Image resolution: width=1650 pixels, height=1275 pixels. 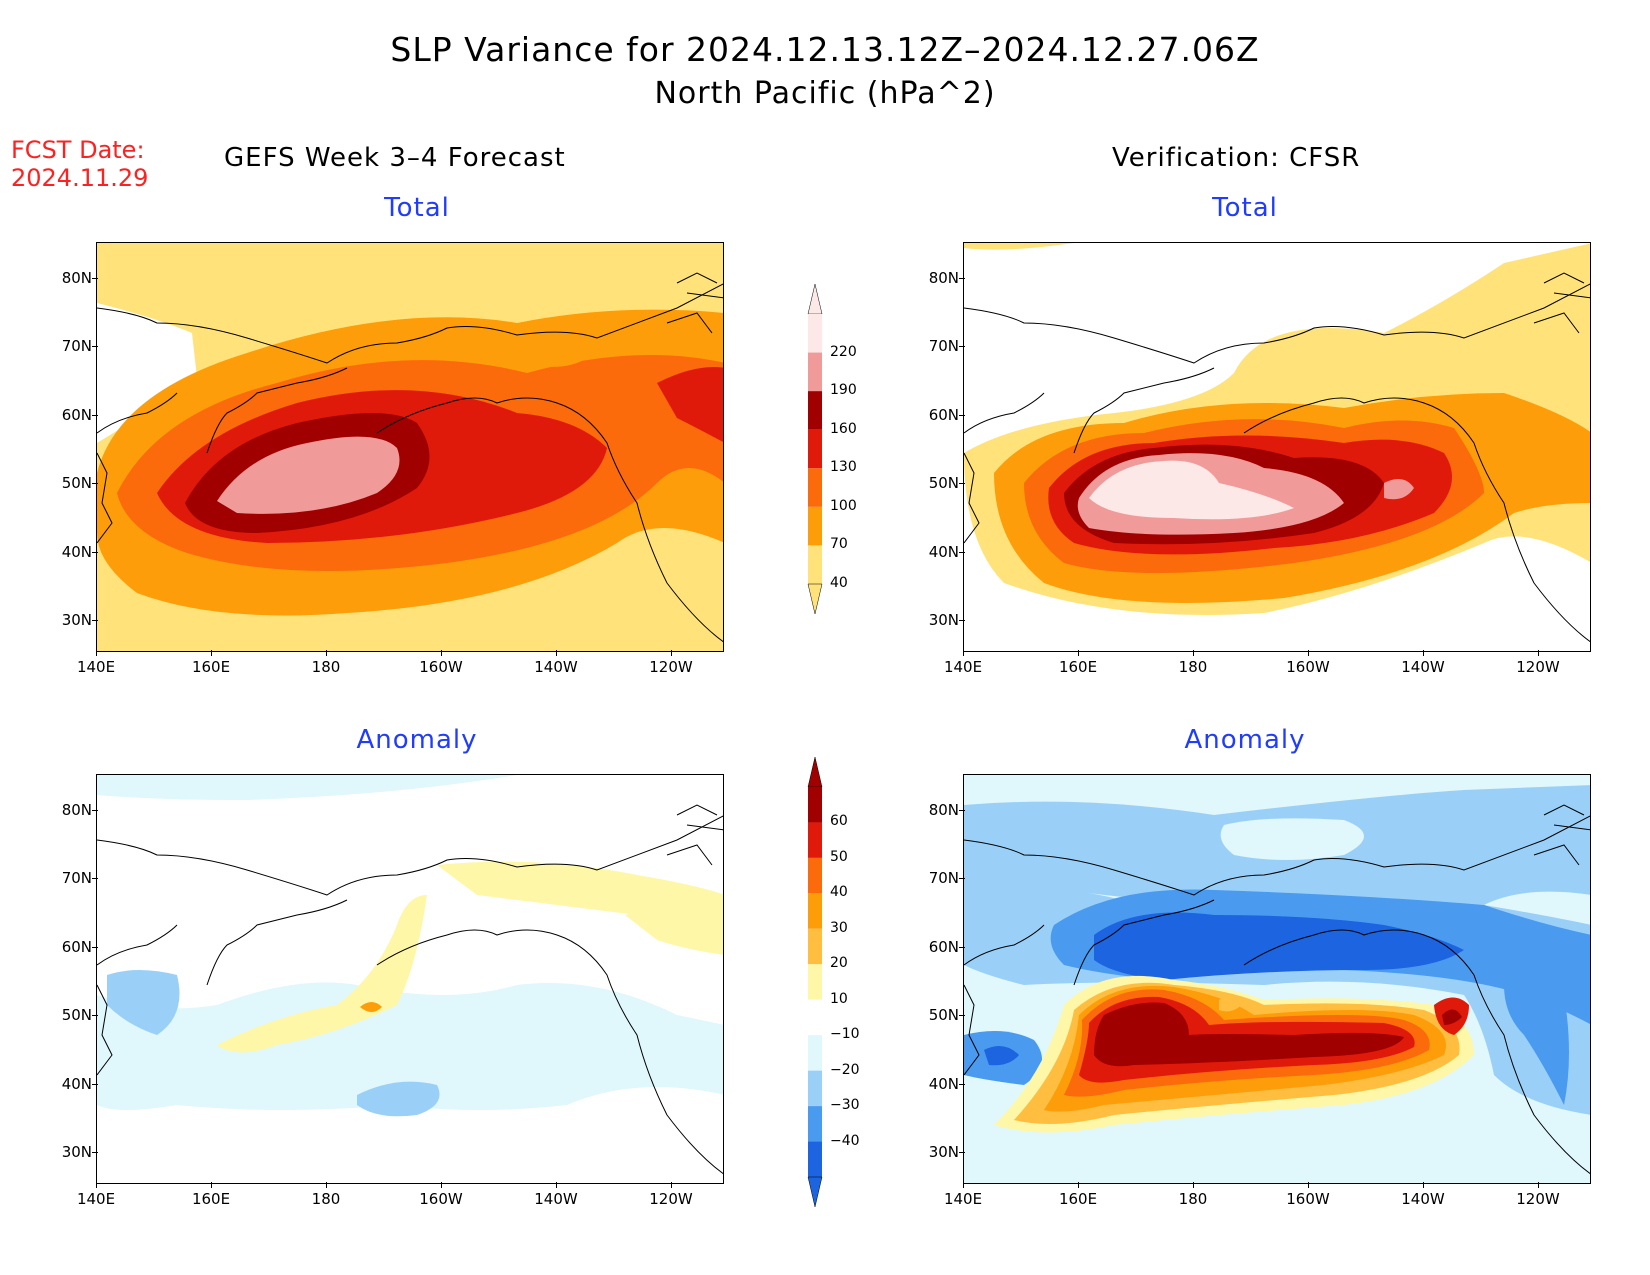 I want to click on map-forecast-anomaly, so click(x=410, y=979).